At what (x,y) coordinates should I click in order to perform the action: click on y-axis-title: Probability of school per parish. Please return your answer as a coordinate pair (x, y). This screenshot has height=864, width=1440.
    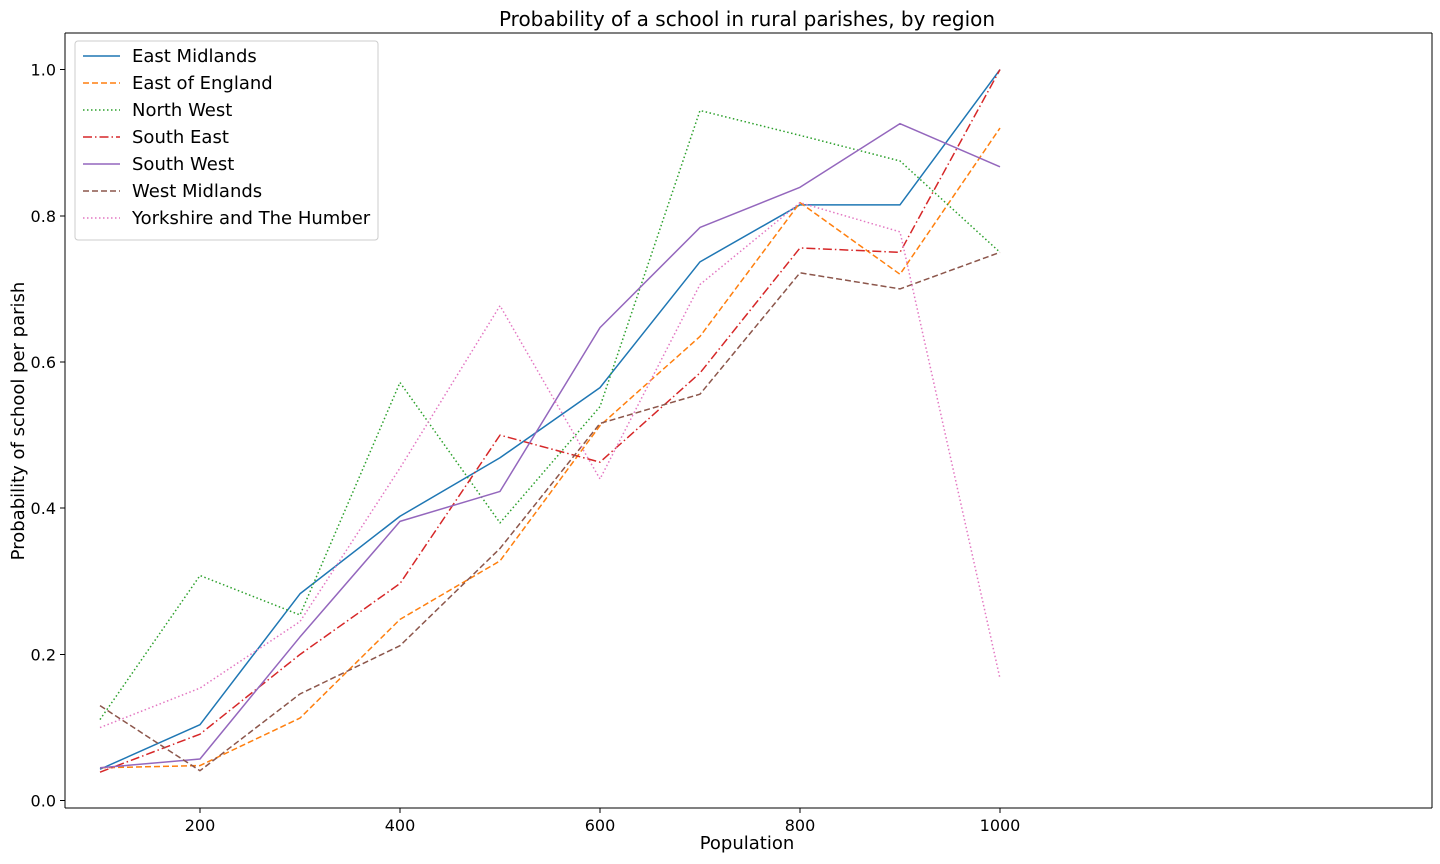
    Looking at the image, I should click on (18, 421).